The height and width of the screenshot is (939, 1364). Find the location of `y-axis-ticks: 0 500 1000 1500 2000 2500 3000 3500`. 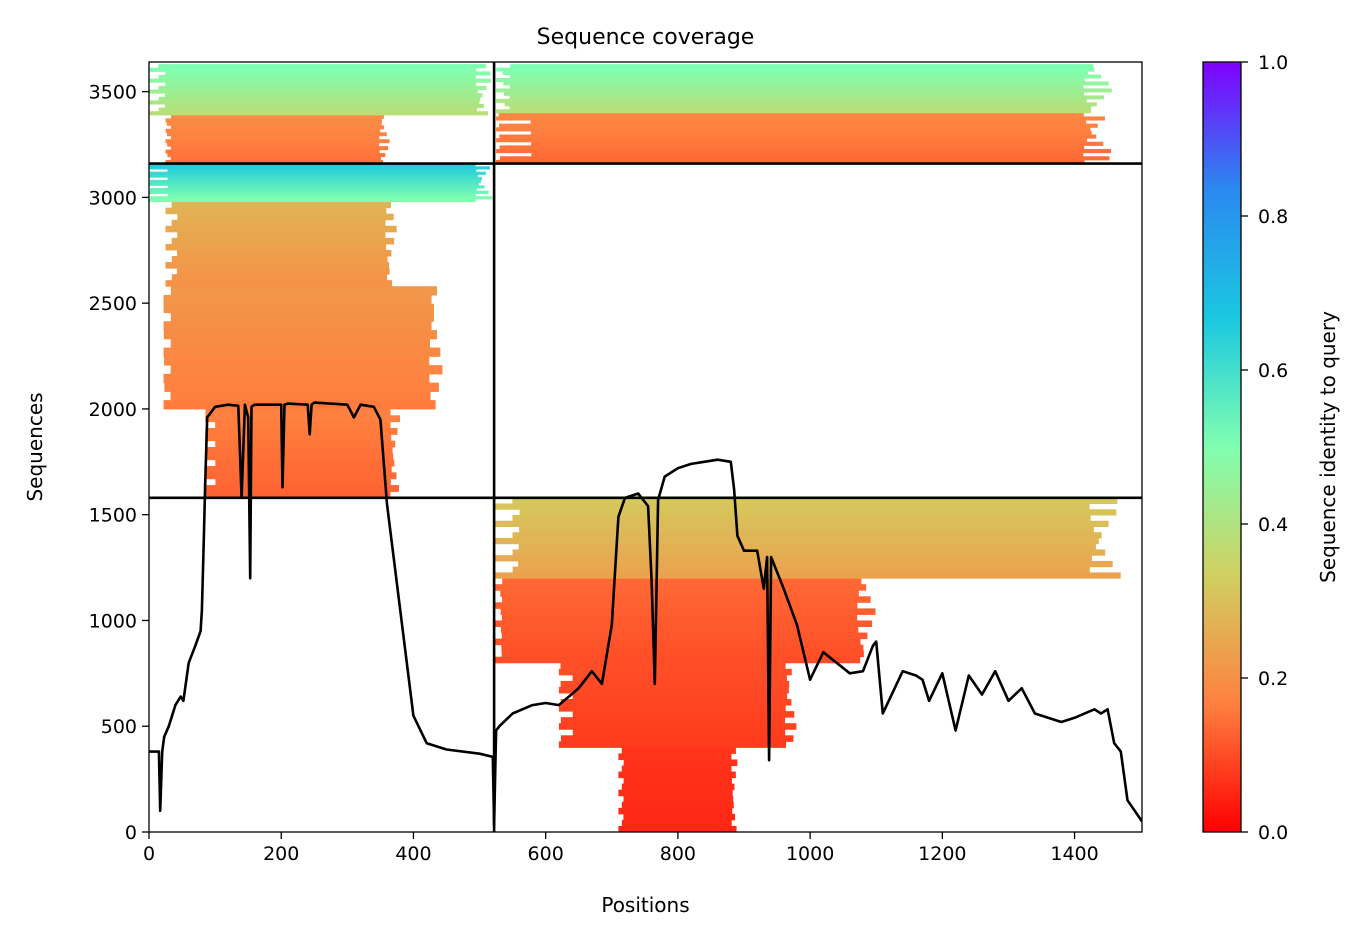

y-axis-ticks: 0 500 1000 1500 2000 2500 3000 3500 is located at coordinates (119, 463).